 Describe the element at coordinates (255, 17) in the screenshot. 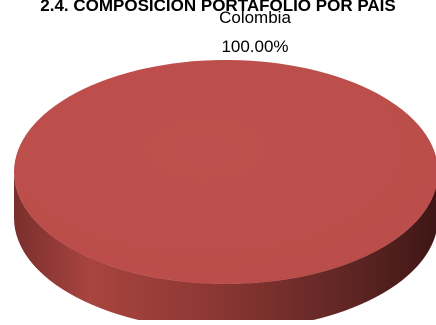

I see `slice-label-colombia: Colombia` at that location.